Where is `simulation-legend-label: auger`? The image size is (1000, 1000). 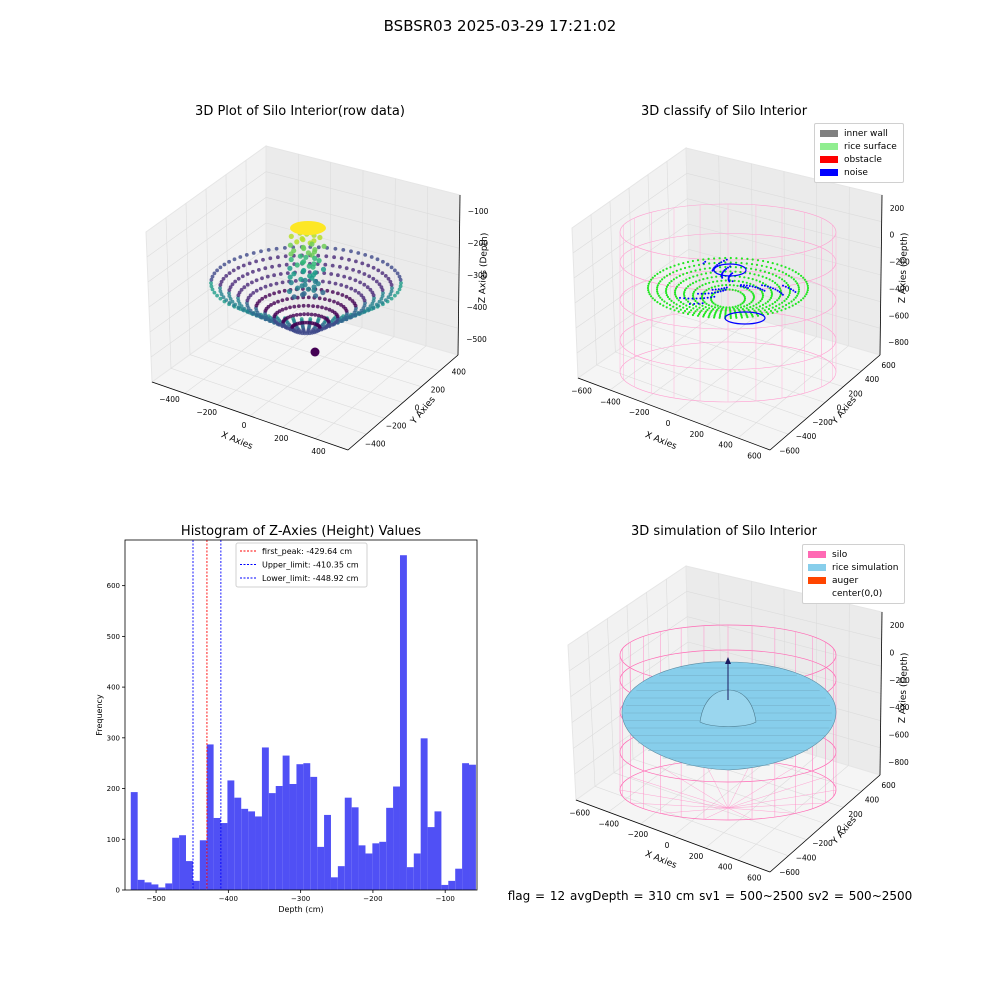 simulation-legend-label: auger is located at coordinates (845, 580).